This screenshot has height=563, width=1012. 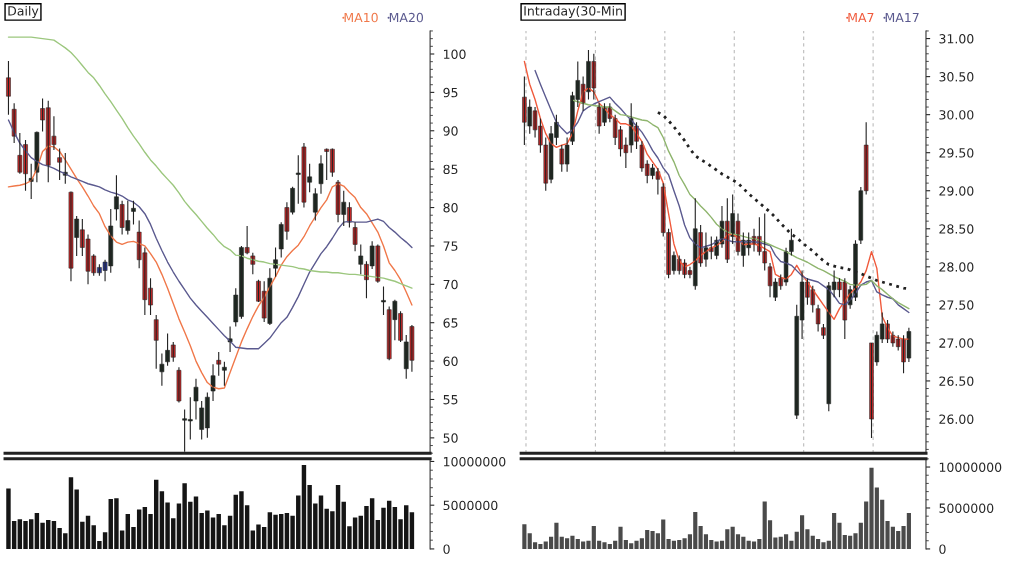 I want to click on y-tick-label: 31.00, so click(x=956, y=39).